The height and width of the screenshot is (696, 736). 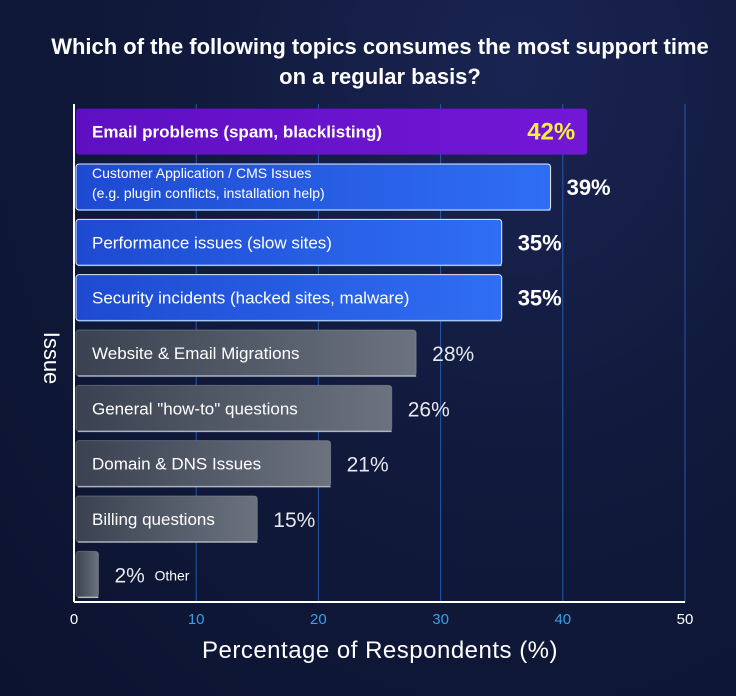 I want to click on x-tick-label: 40, so click(x=562, y=619).